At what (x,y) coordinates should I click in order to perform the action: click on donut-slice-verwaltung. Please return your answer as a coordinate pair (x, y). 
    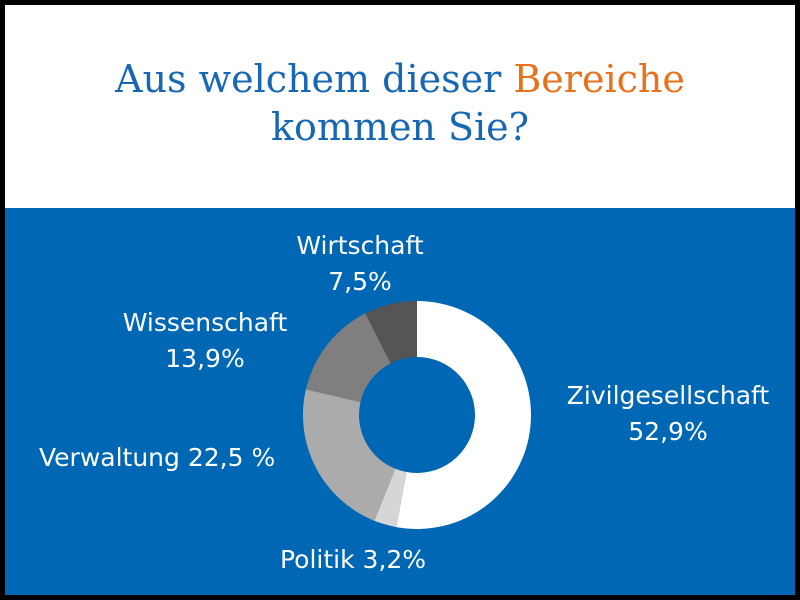
    Looking at the image, I should click on (349, 455).